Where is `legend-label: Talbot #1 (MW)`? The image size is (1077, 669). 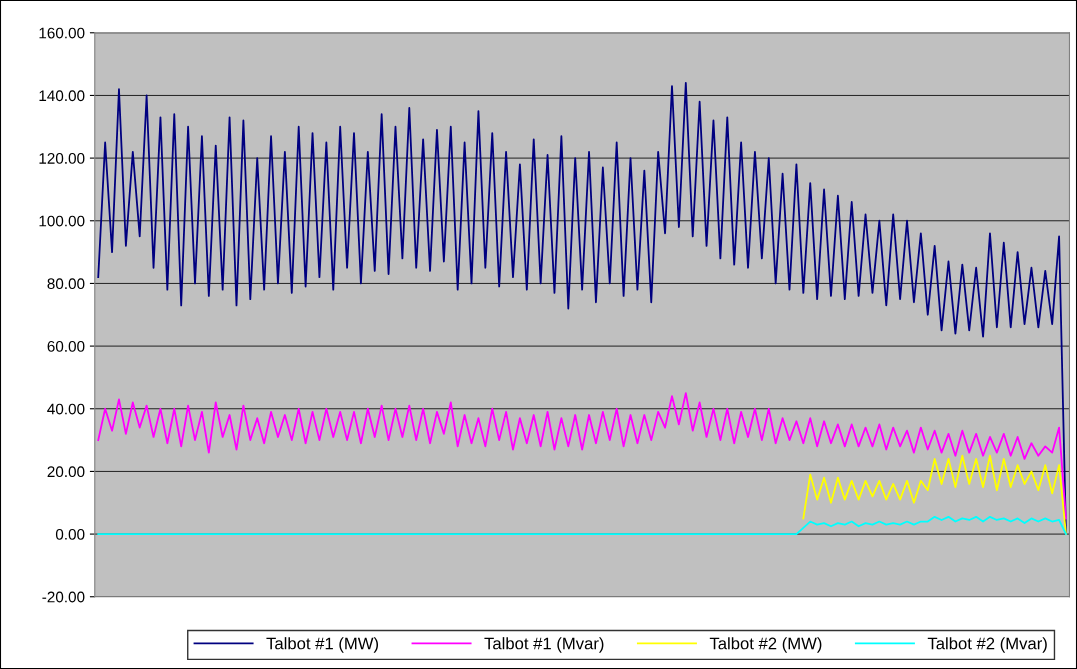
legend-label: Talbot #1 (MW) is located at coordinates (322, 645).